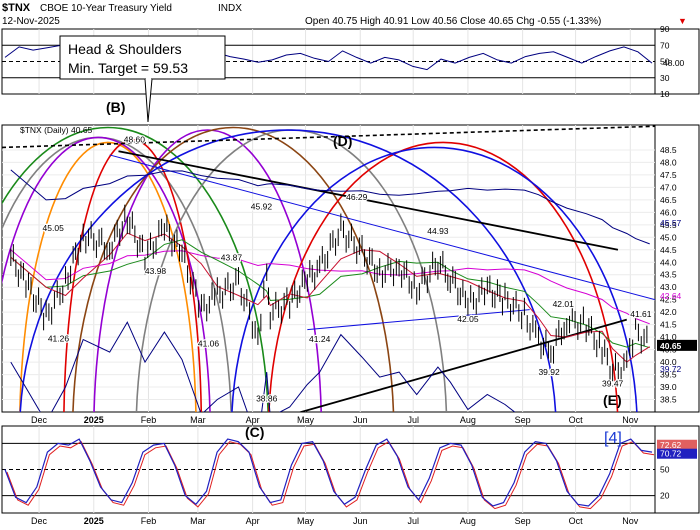  I want to click on annotation-title: Head & Shoulders, so click(125, 49).